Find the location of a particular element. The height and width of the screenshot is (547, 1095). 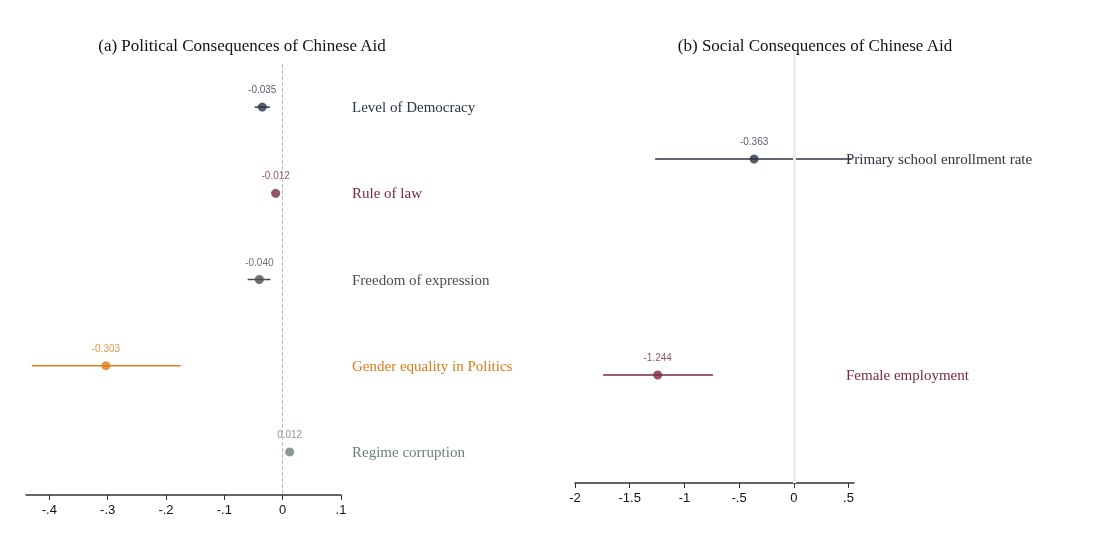

data-label: -0.035 is located at coordinates (262, 90).